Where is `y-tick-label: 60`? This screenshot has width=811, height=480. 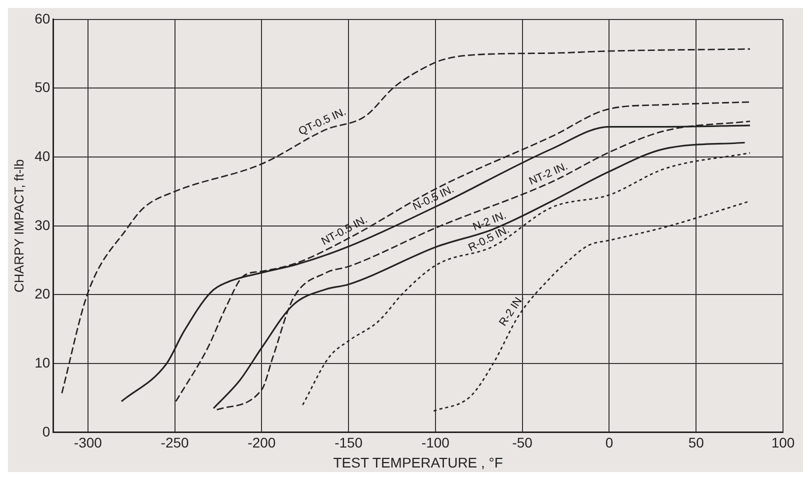
y-tick-label: 60 is located at coordinates (42, 18).